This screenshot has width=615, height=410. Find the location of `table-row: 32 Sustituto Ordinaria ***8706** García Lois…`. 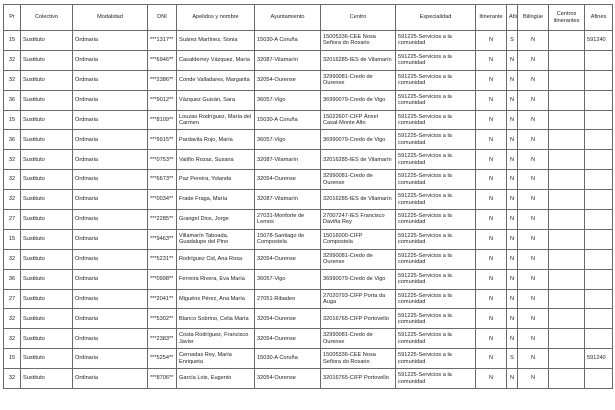

table-row: 32 Sustituto Ordinaria ***8706** García Lois… is located at coordinates (308, 379).